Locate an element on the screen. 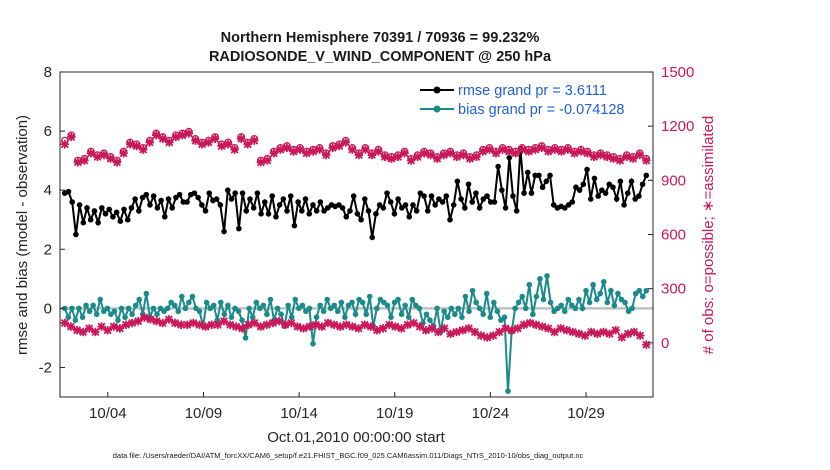 The width and height of the screenshot is (830, 470). y-tick-label: 6 is located at coordinates (48, 131).